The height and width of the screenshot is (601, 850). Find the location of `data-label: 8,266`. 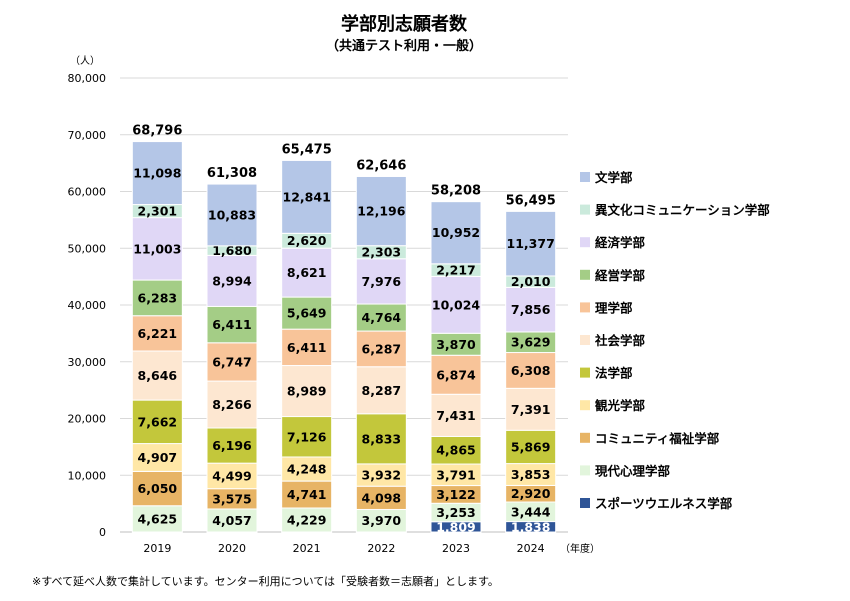

data-label: 8,266 is located at coordinates (232, 404).